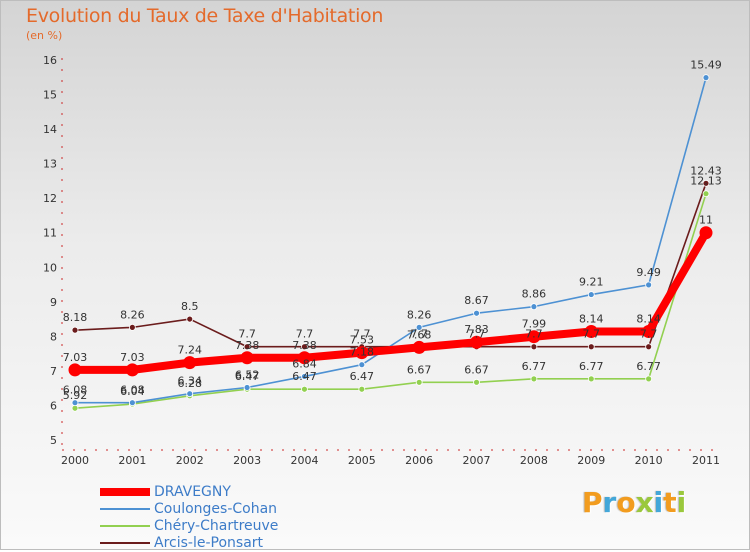 The image size is (750, 552). I want to click on data-label: 9.49, so click(648, 272).